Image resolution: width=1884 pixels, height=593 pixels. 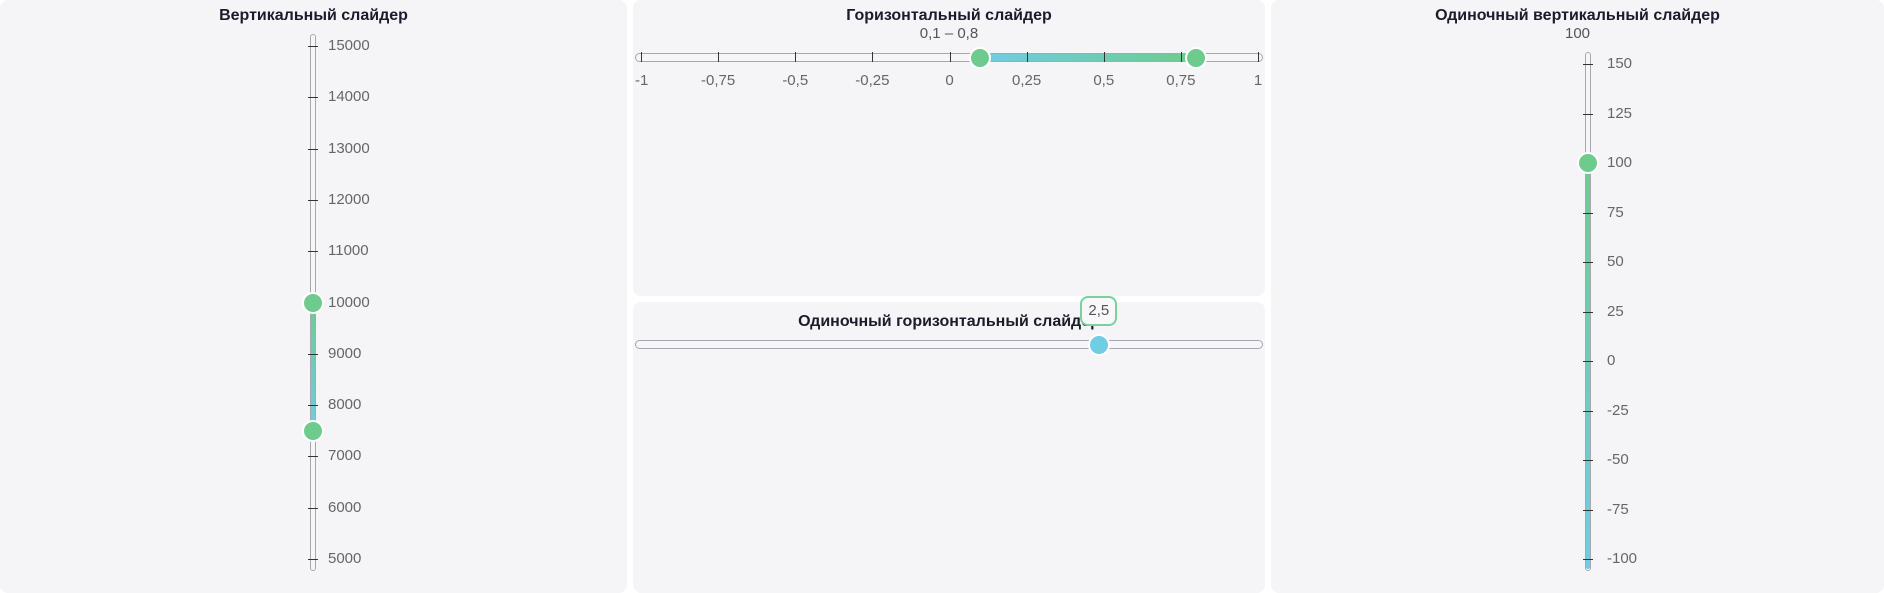 I want to click on single-horizontal-slider-title: Одиночный горизонтальный слайдер, so click(x=949, y=321).